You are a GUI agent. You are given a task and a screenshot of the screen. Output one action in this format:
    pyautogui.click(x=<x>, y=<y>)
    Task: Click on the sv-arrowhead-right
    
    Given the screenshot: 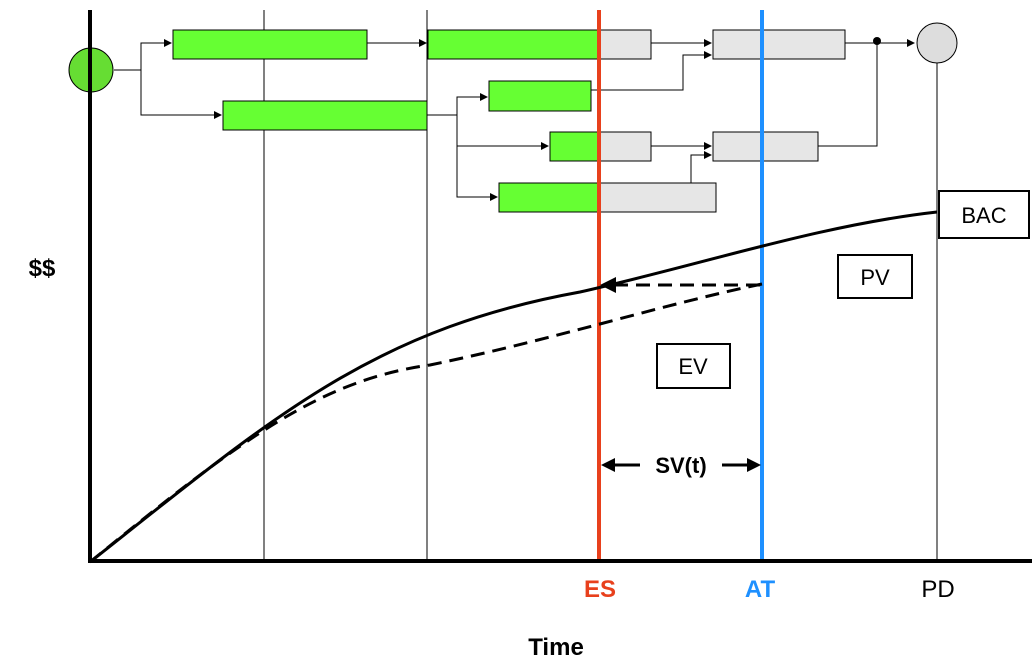 What is the action you would take?
    pyautogui.click(x=754, y=465)
    